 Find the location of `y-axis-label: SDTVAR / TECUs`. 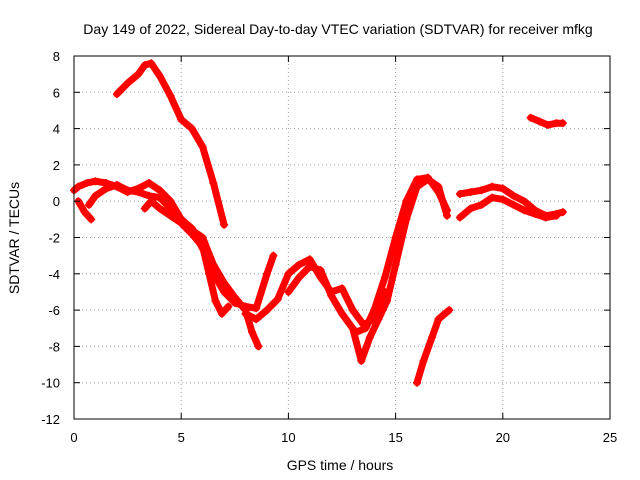

y-axis-label: SDTVAR / TECUs is located at coordinates (14, 238).